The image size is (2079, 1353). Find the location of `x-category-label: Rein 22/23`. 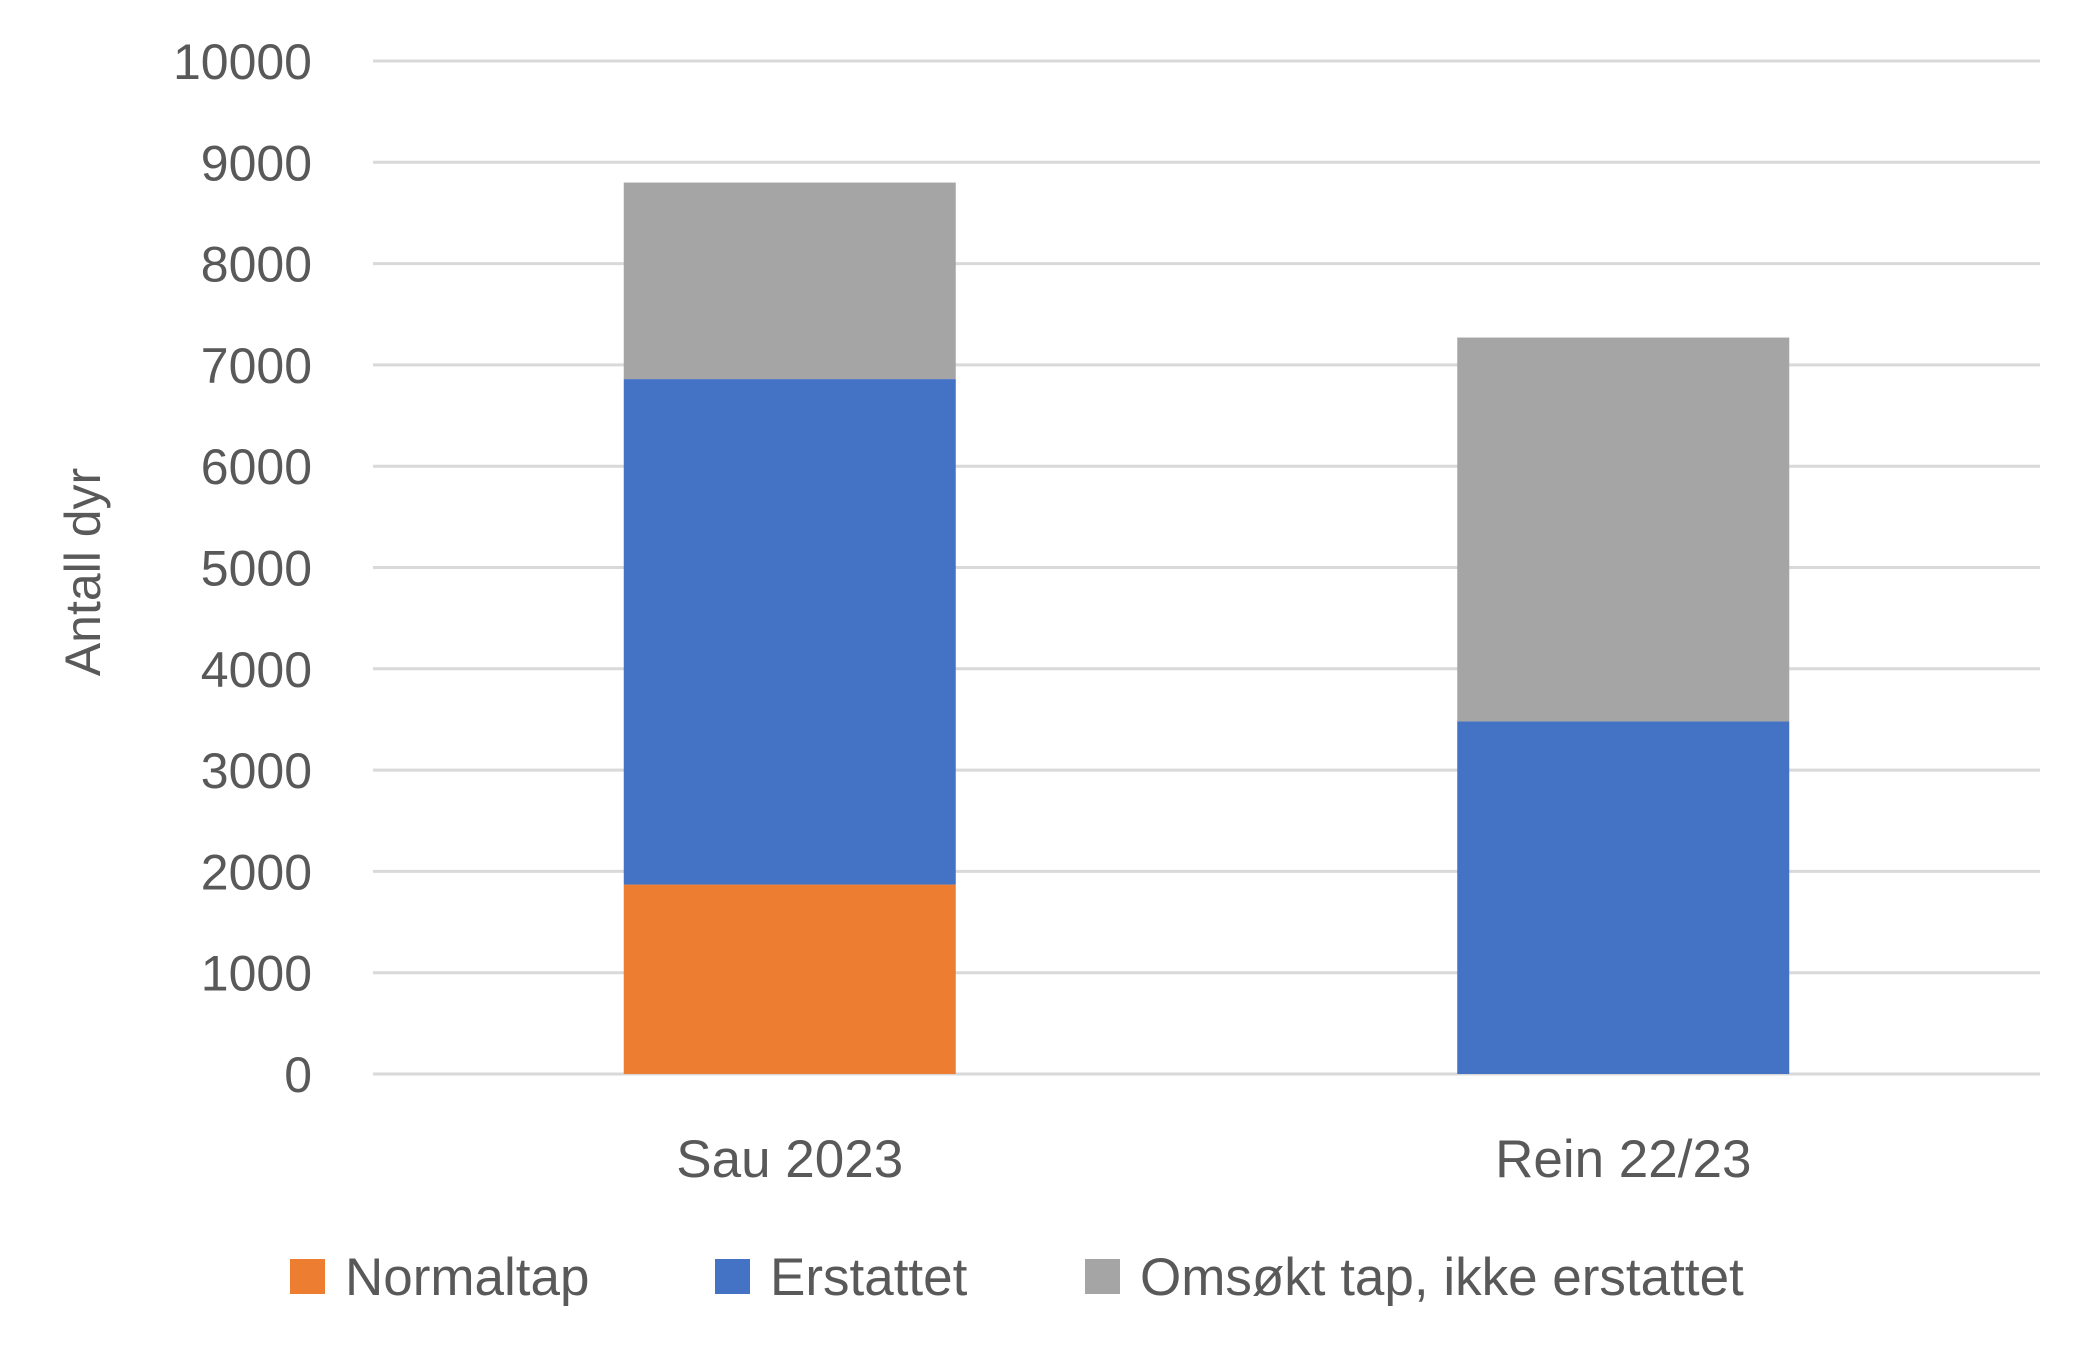

x-category-label: Rein 22/23 is located at coordinates (1623, 1159).